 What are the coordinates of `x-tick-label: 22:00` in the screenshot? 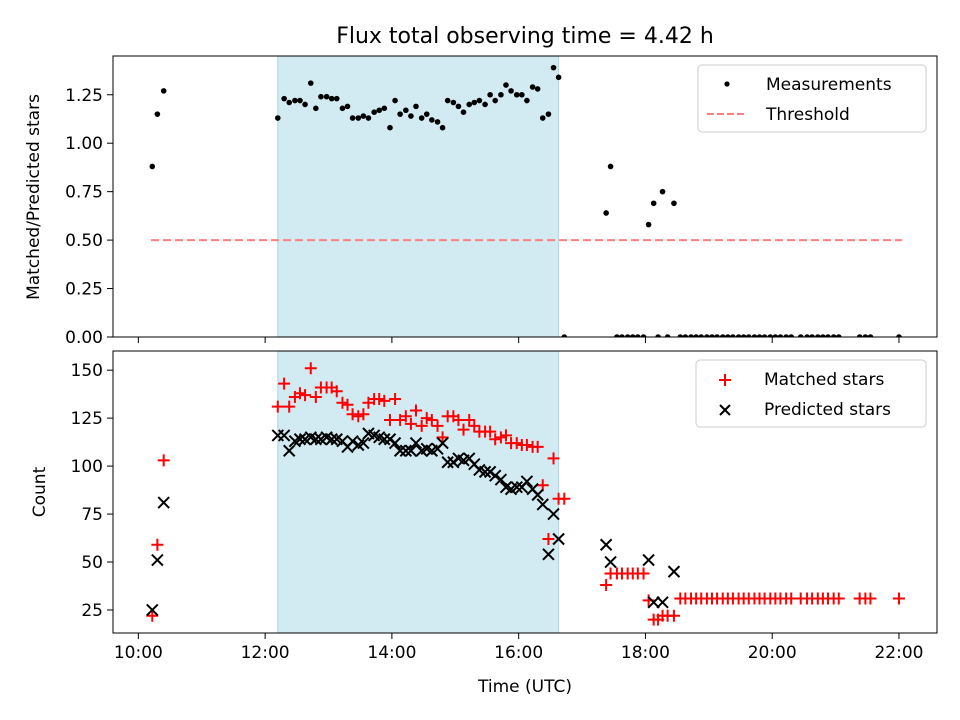 It's located at (898, 653).